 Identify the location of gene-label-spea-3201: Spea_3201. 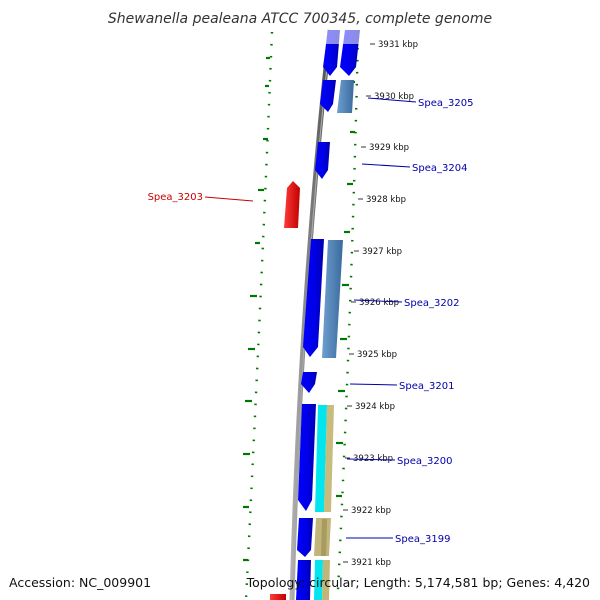
(426, 386).